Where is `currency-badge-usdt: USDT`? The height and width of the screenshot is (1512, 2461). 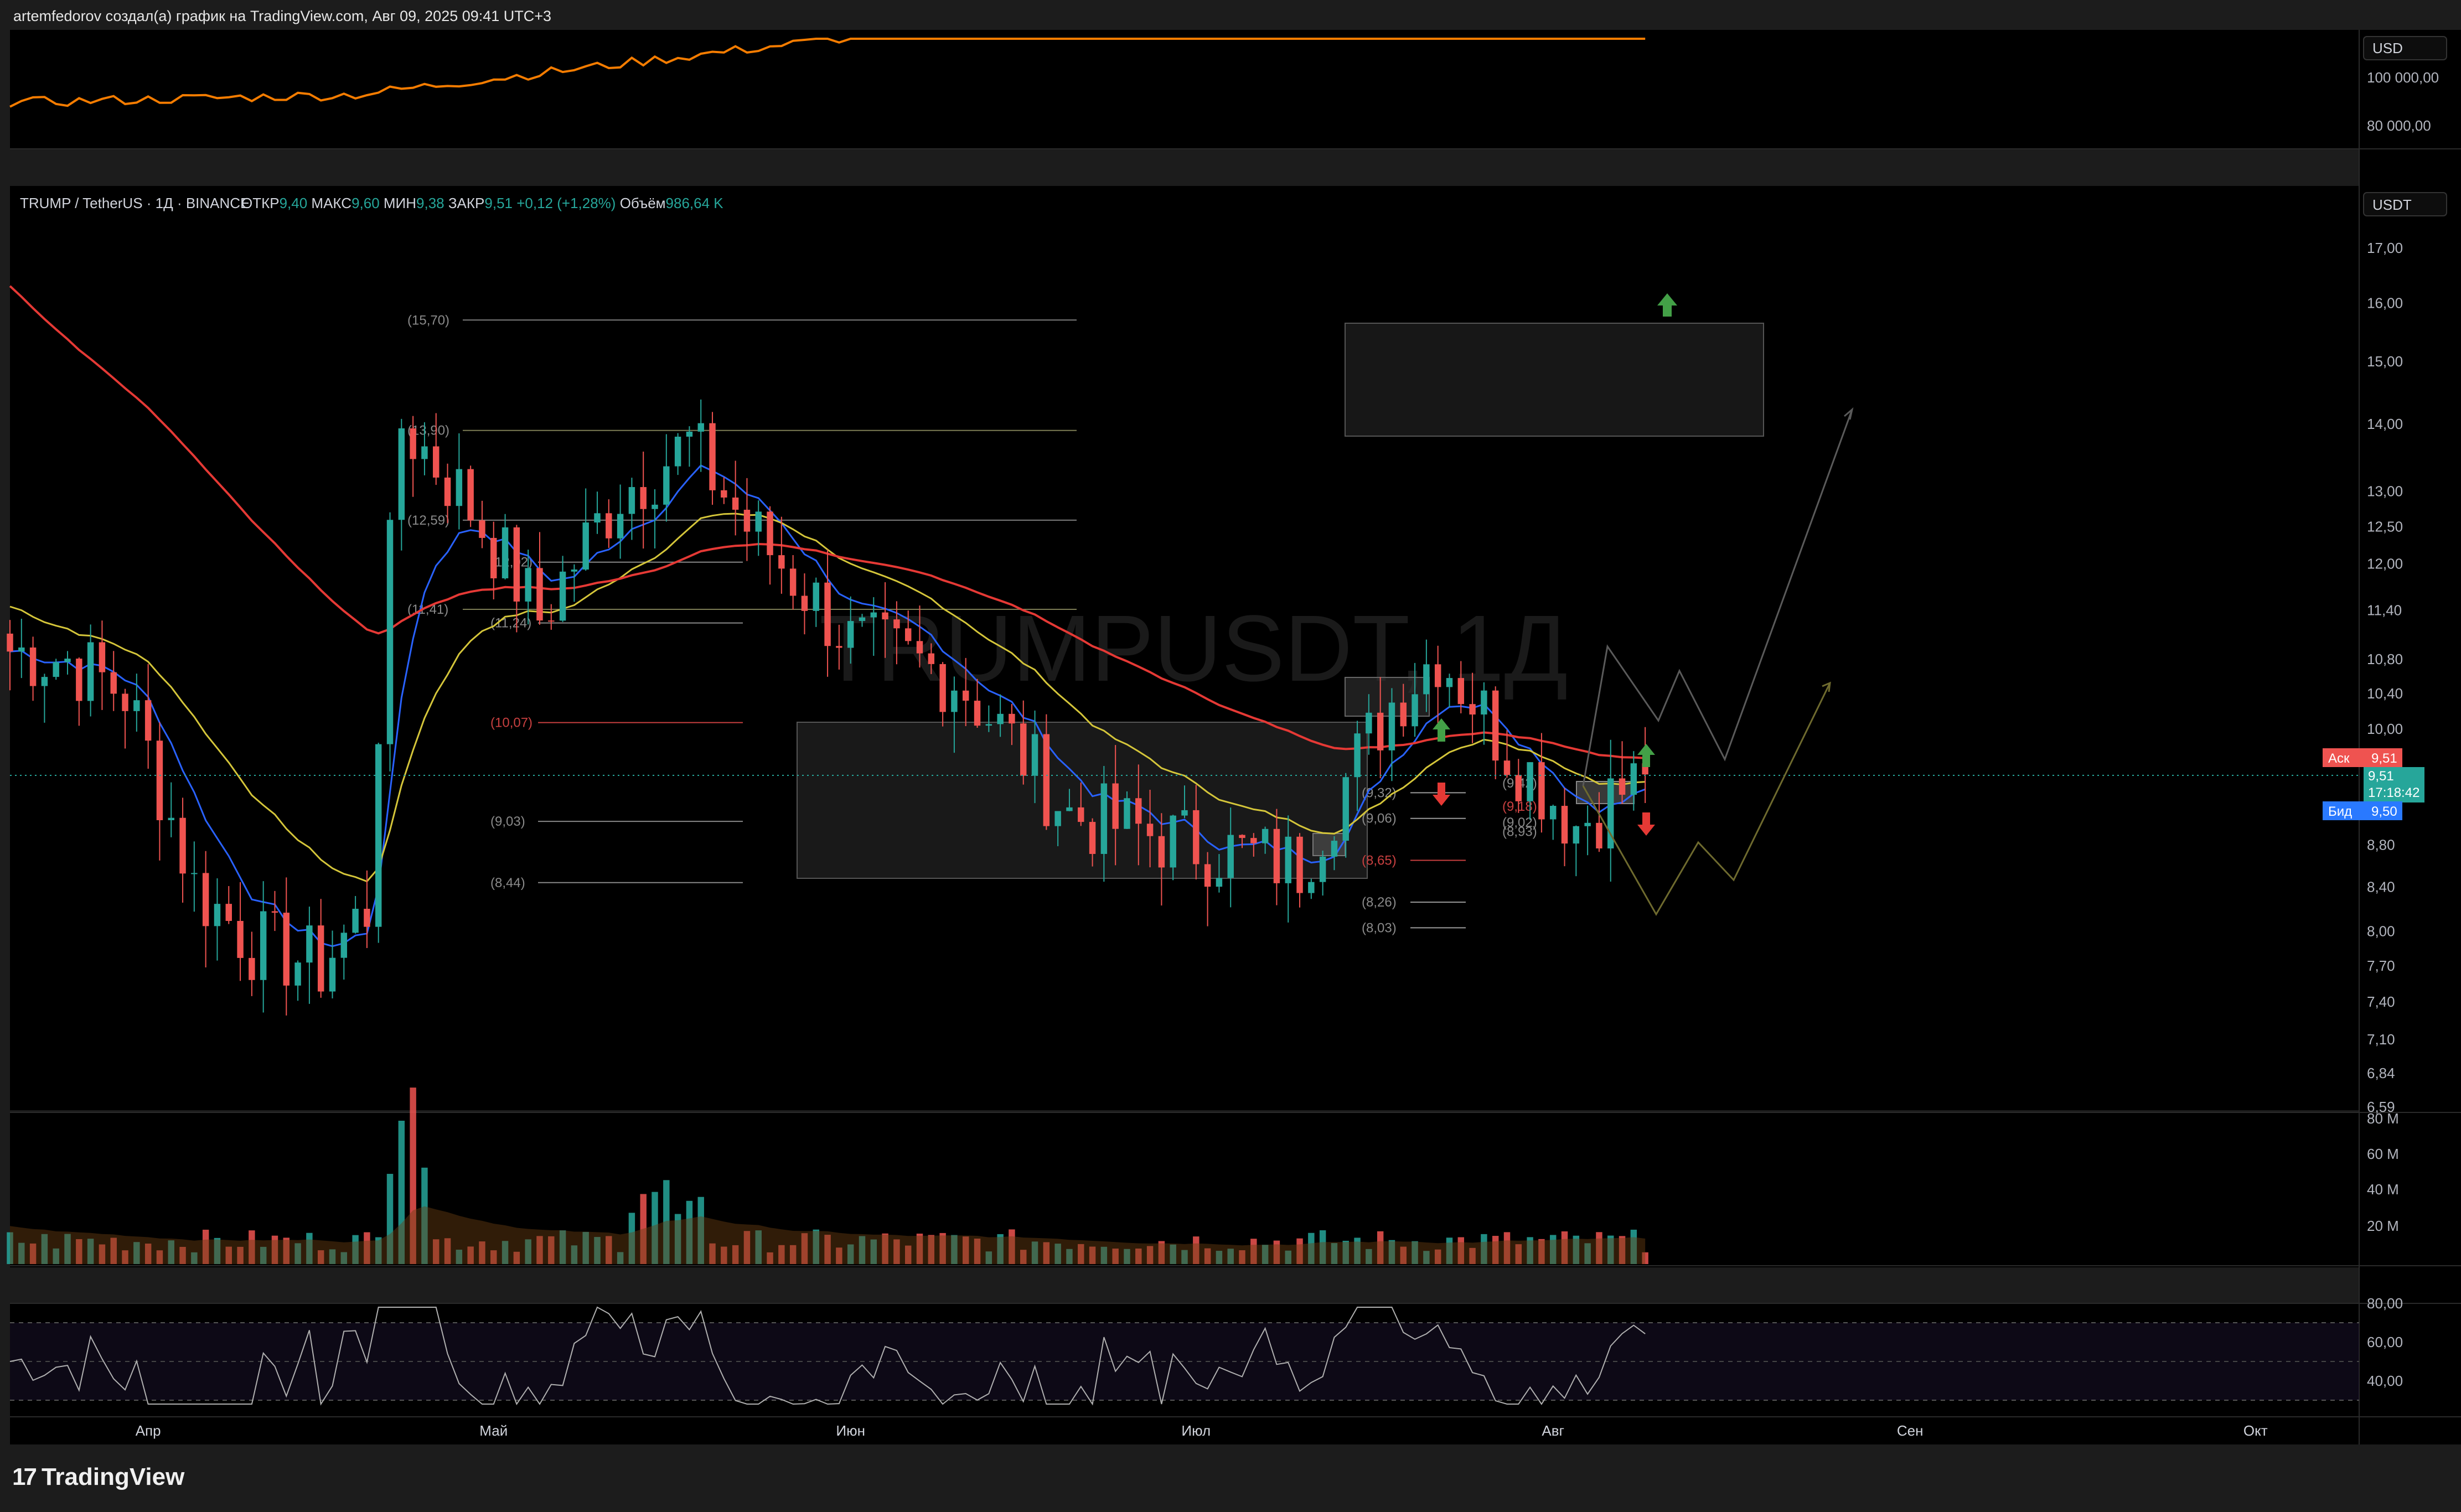 currency-badge-usdt: USDT is located at coordinates (2405, 204).